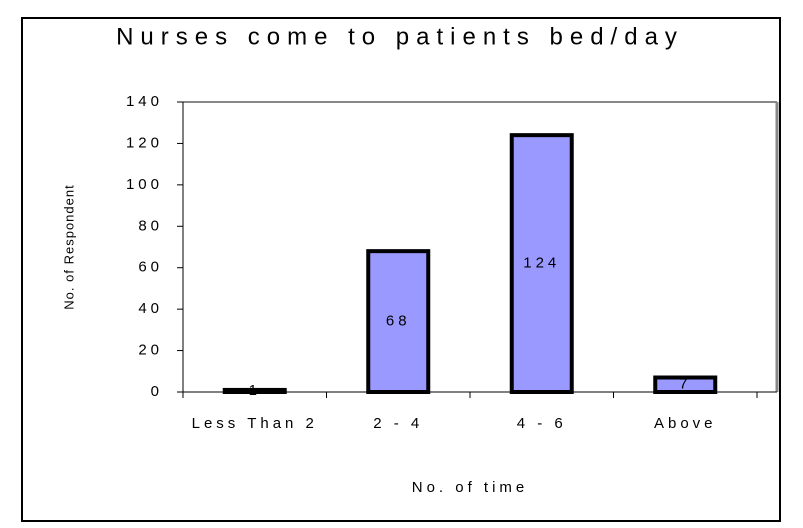 This screenshot has width=803, height=528. Describe the element at coordinates (68, 246) in the screenshot. I see `y-axis-label: No. of Respondent` at that location.